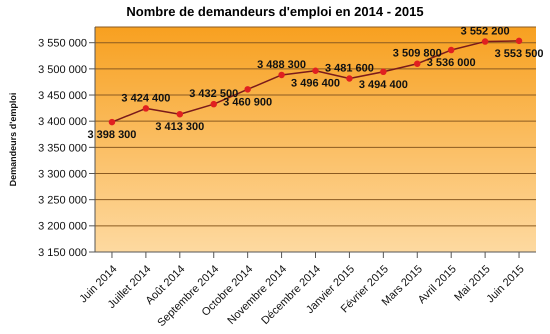 The height and width of the screenshot is (334, 550). Describe the element at coordinates (62, 148) in the screenshot. I see `y-tick-label: 3 350 000` at that location.